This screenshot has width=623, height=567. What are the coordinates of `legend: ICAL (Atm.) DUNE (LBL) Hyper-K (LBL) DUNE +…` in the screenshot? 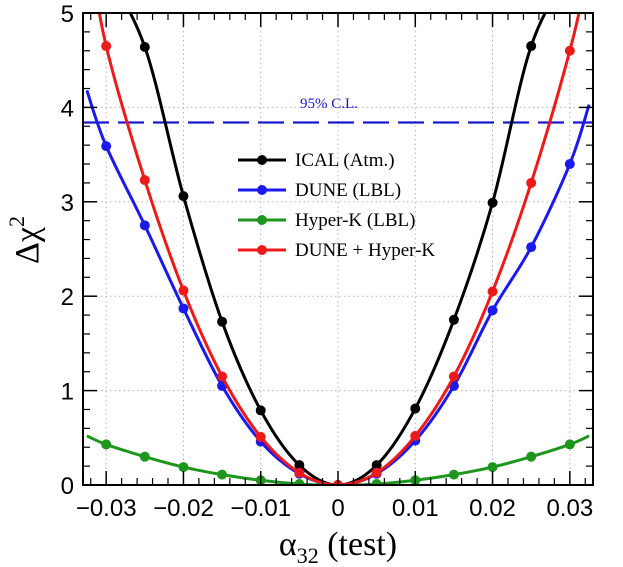 It's located at (336, 205).